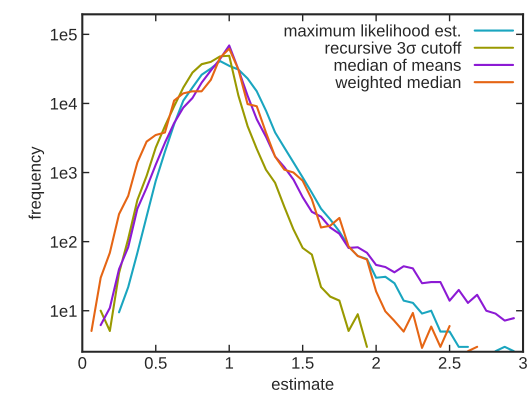  What do you see at coordinates (449, 363) in the screenshot?
I see `x-tick-label: 2.5` at bounding box center [449, 363].